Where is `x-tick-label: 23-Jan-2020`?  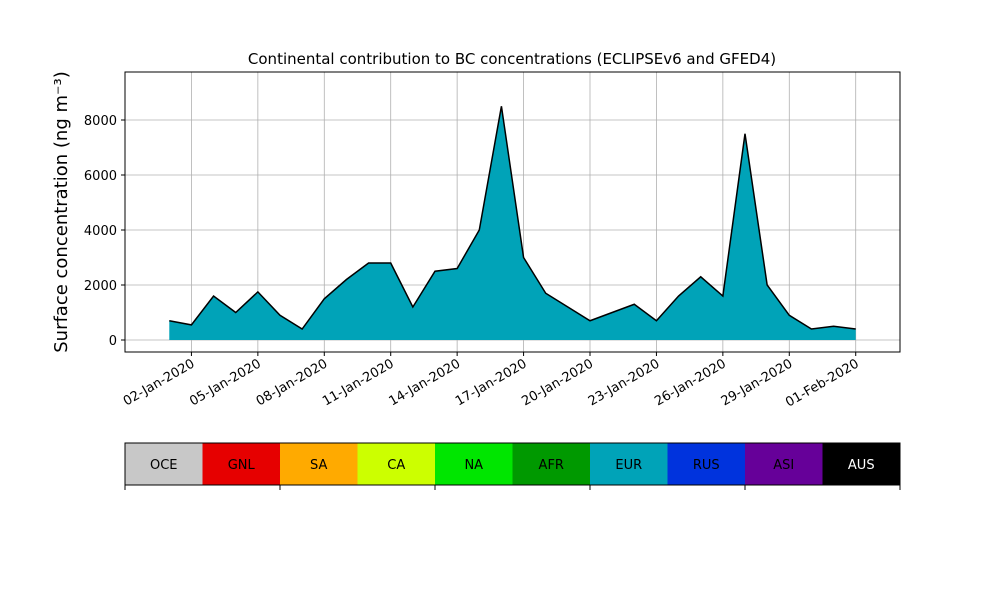
x-tick-label: 23-Jan-2020 is located at coordinates (624, 382).